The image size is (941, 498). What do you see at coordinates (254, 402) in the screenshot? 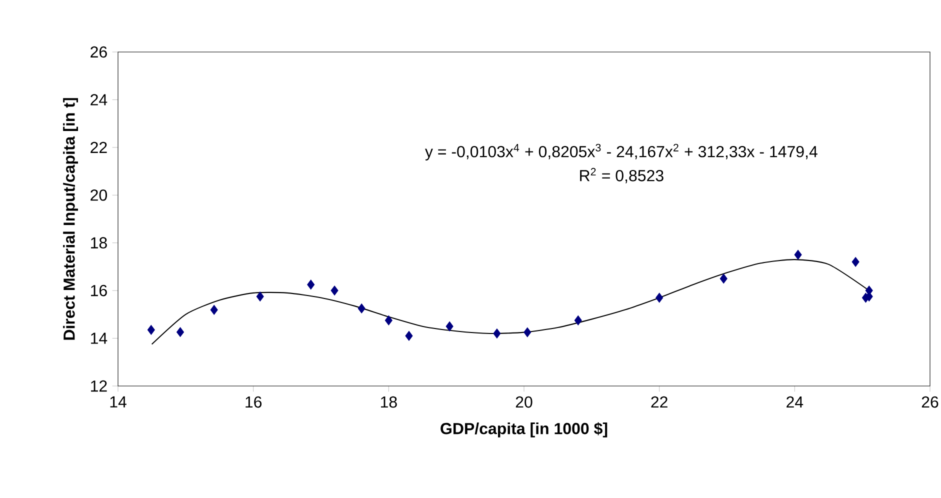
I see `x-tick-label: 16` at bounding box center [254, 402].